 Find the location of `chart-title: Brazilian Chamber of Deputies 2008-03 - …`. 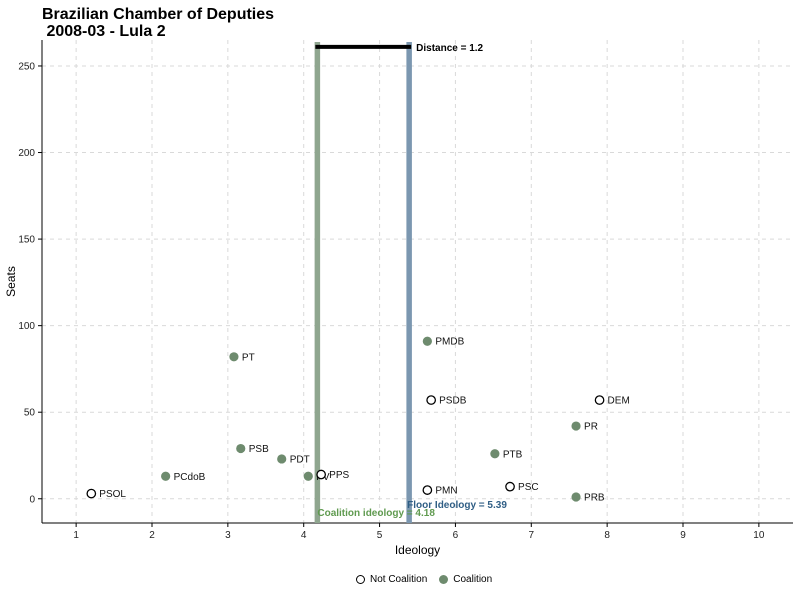

chart-title: Brazilian Chamber of Deputies 2008-03 - … is located at coordinates (158, 23).